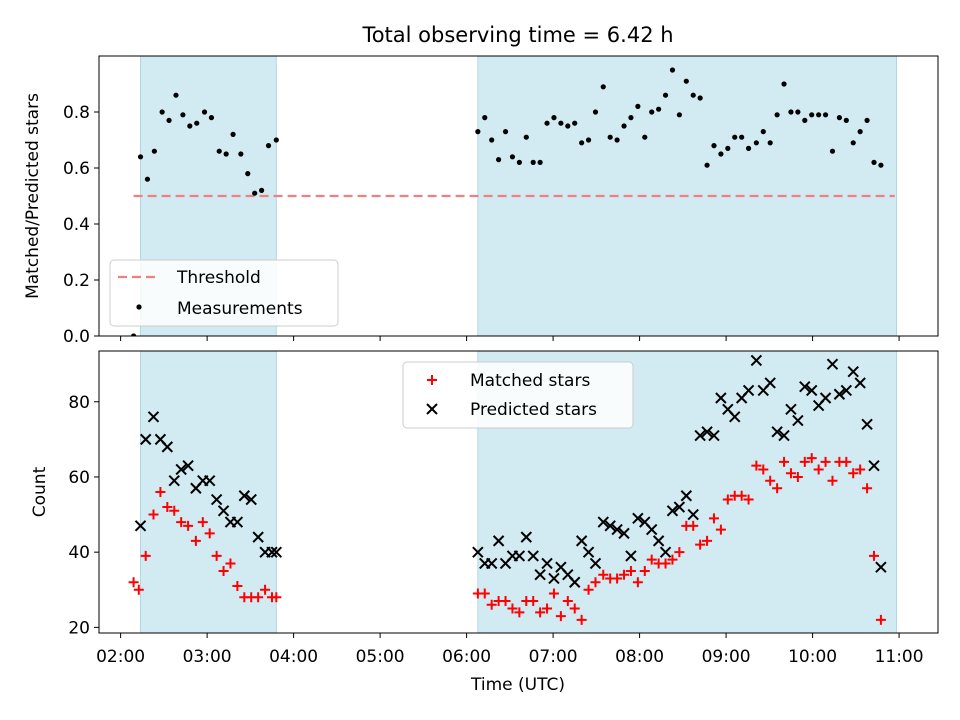 Image resolution: width=960 pixels, height=720 pixels. What do you see at coordinates (530, 381) in the screenshot?
I see `legend-matched-label: Matched stars` at bounding box center [530, 381].